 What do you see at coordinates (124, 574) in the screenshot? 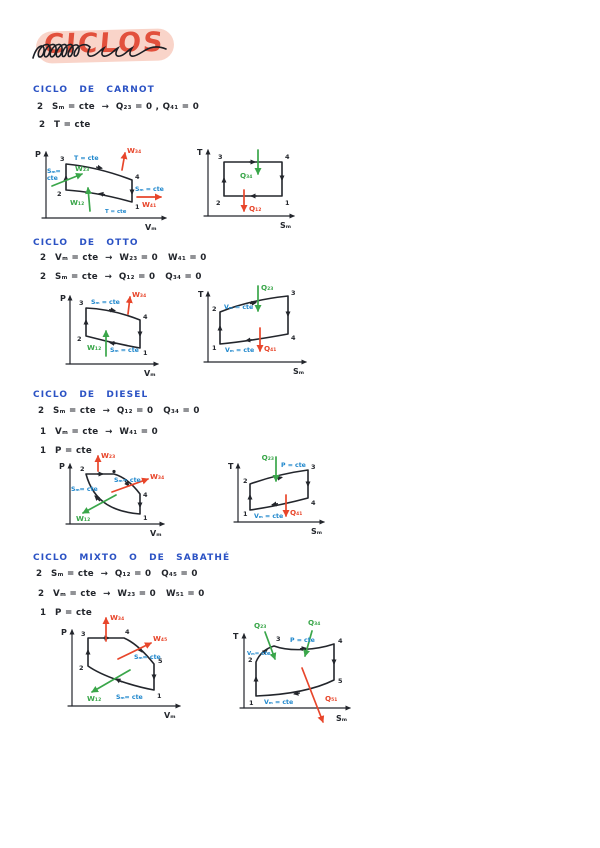
I see `process-text: Sₘ = cte → Q₁₂ = 0 Q₄₅ = 0` at bounding box center [124, 574].